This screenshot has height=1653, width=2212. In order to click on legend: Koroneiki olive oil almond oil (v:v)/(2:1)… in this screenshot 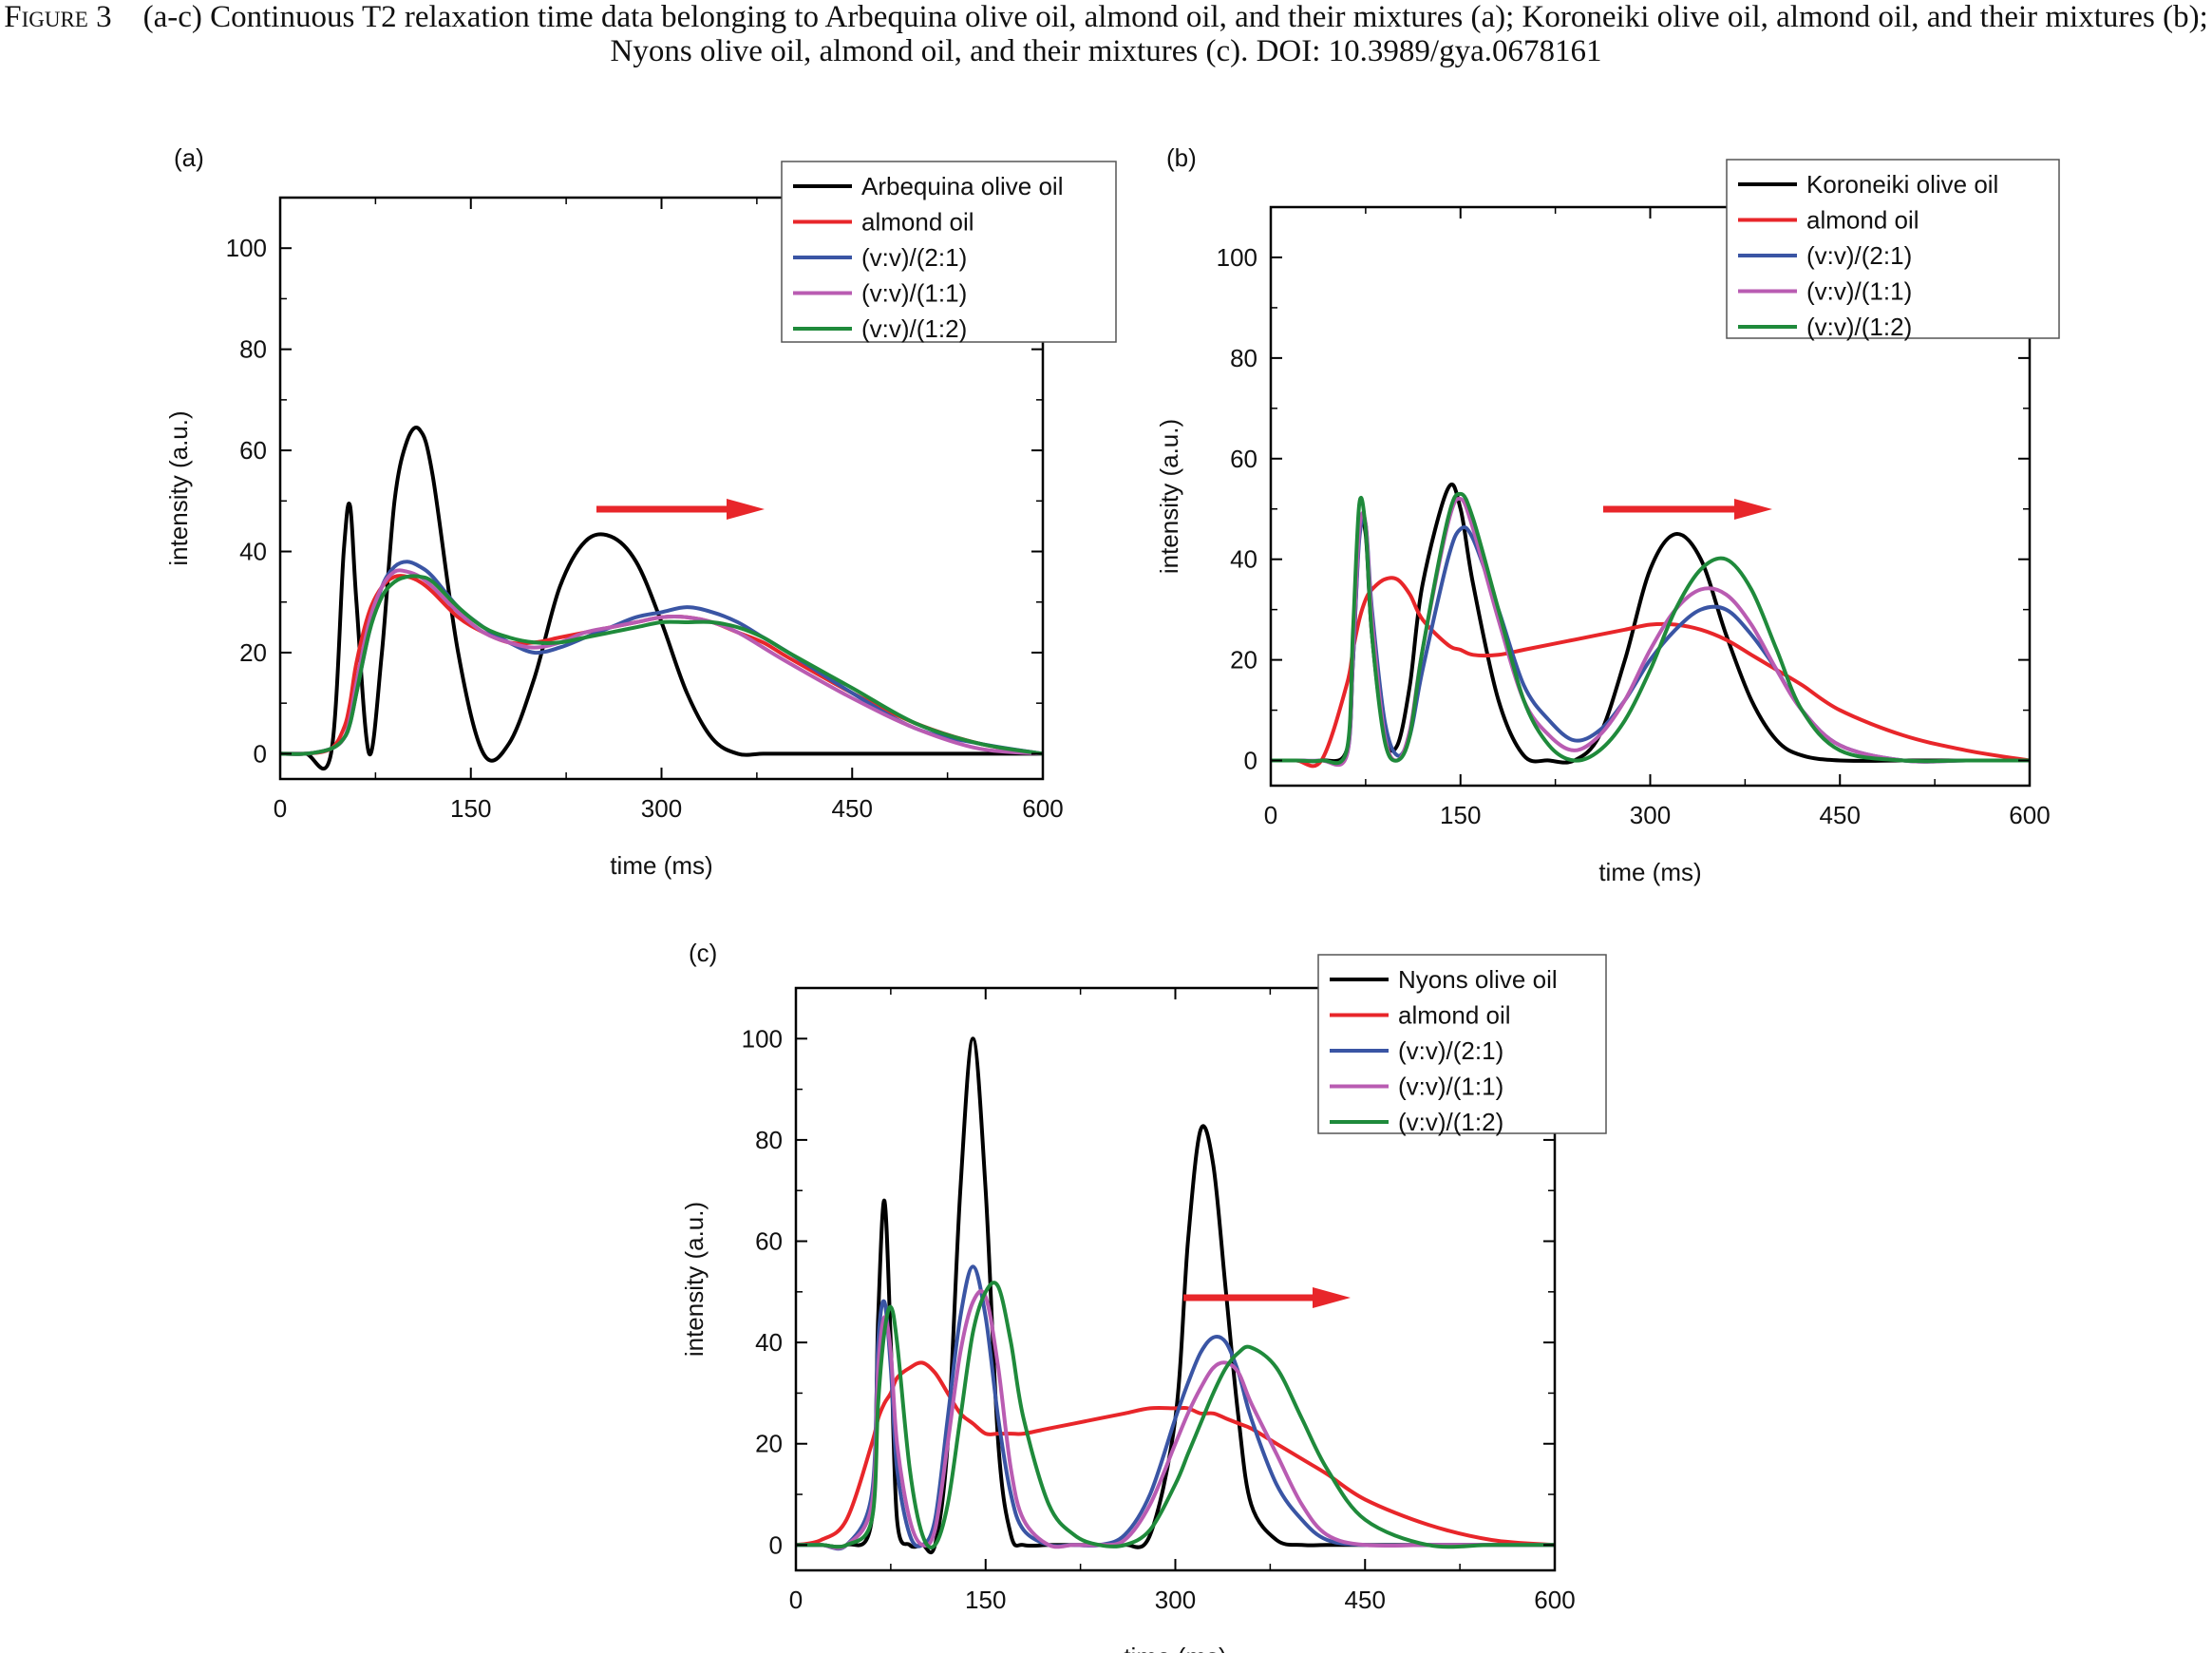, I will do `click(1893, 250)`.